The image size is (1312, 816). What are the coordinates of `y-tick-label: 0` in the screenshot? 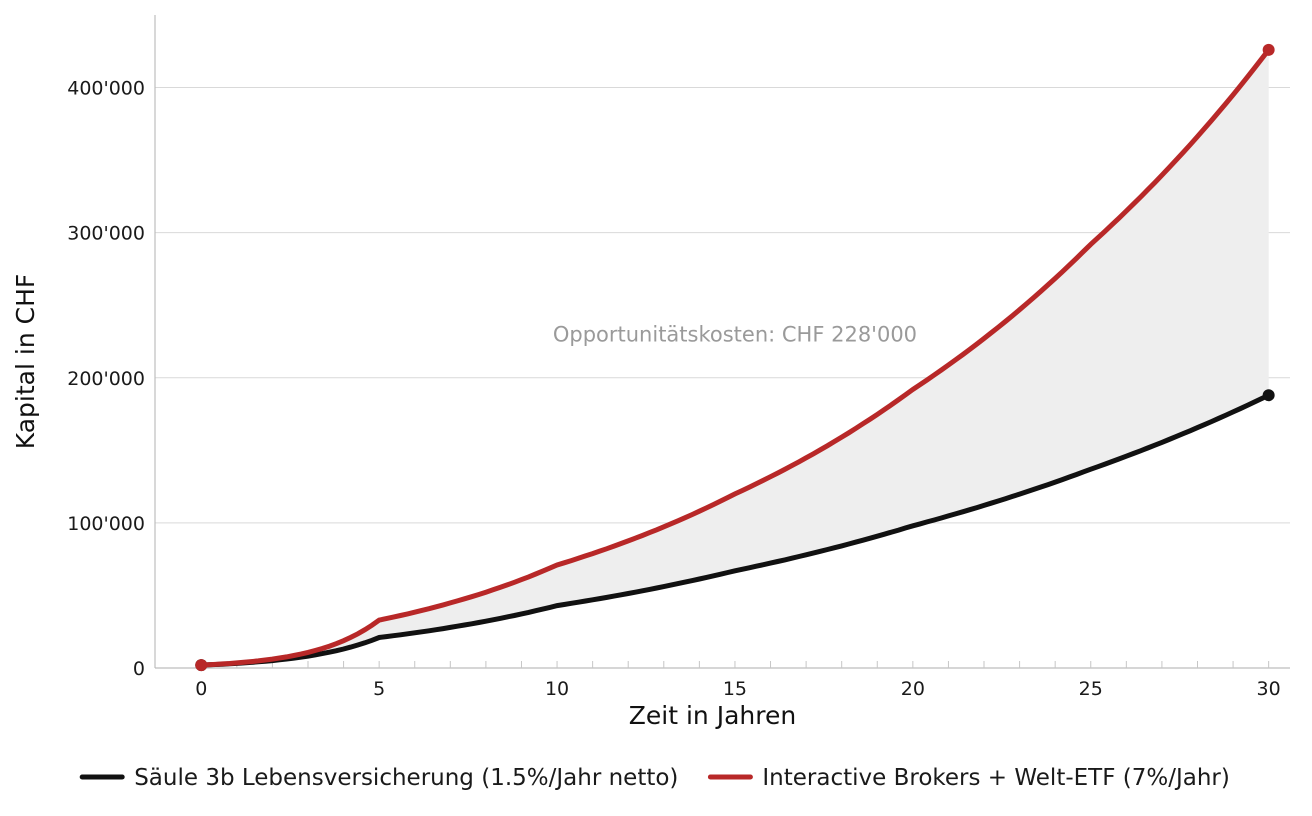 It's located at (139, 669).